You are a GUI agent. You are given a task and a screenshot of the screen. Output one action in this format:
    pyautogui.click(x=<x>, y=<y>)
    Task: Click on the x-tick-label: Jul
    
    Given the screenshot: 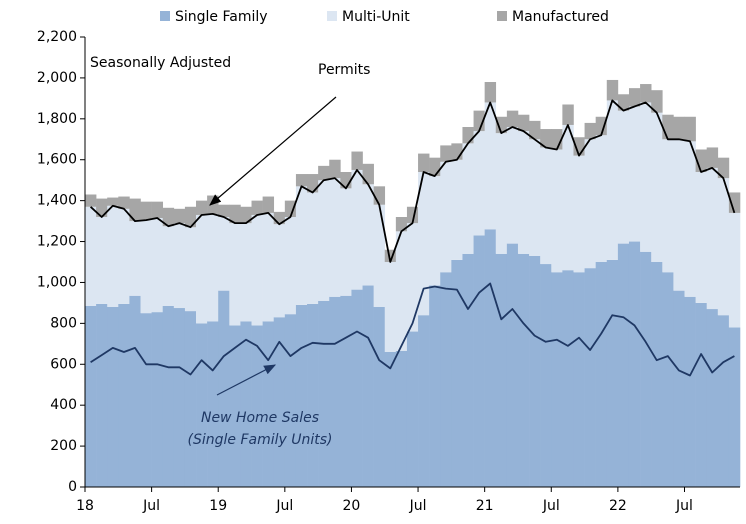 What is the action you would take?
    pyautogui.click(x=684, y=506)
    